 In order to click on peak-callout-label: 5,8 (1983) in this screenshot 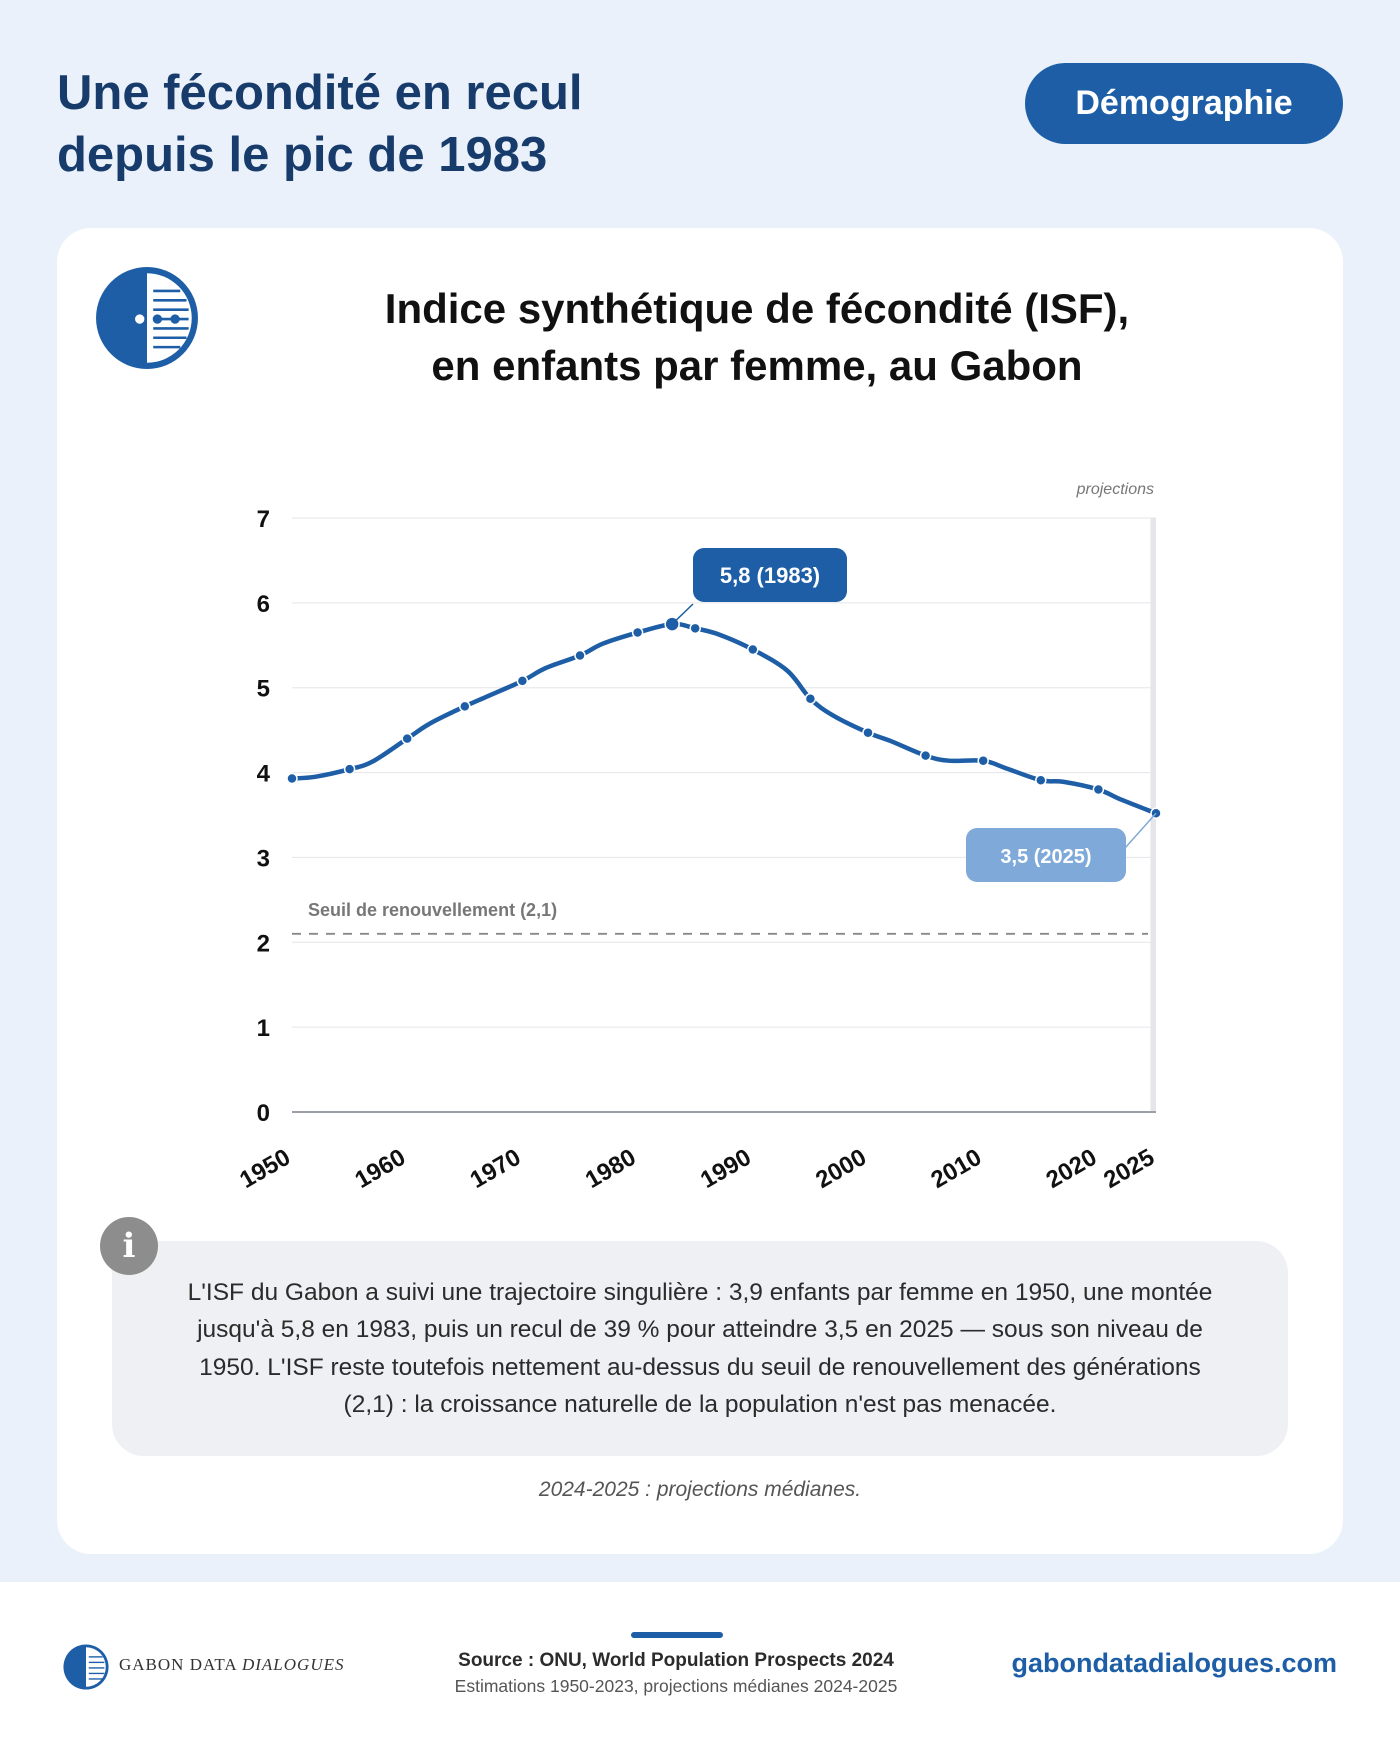, I will do `click(770, 575)`.